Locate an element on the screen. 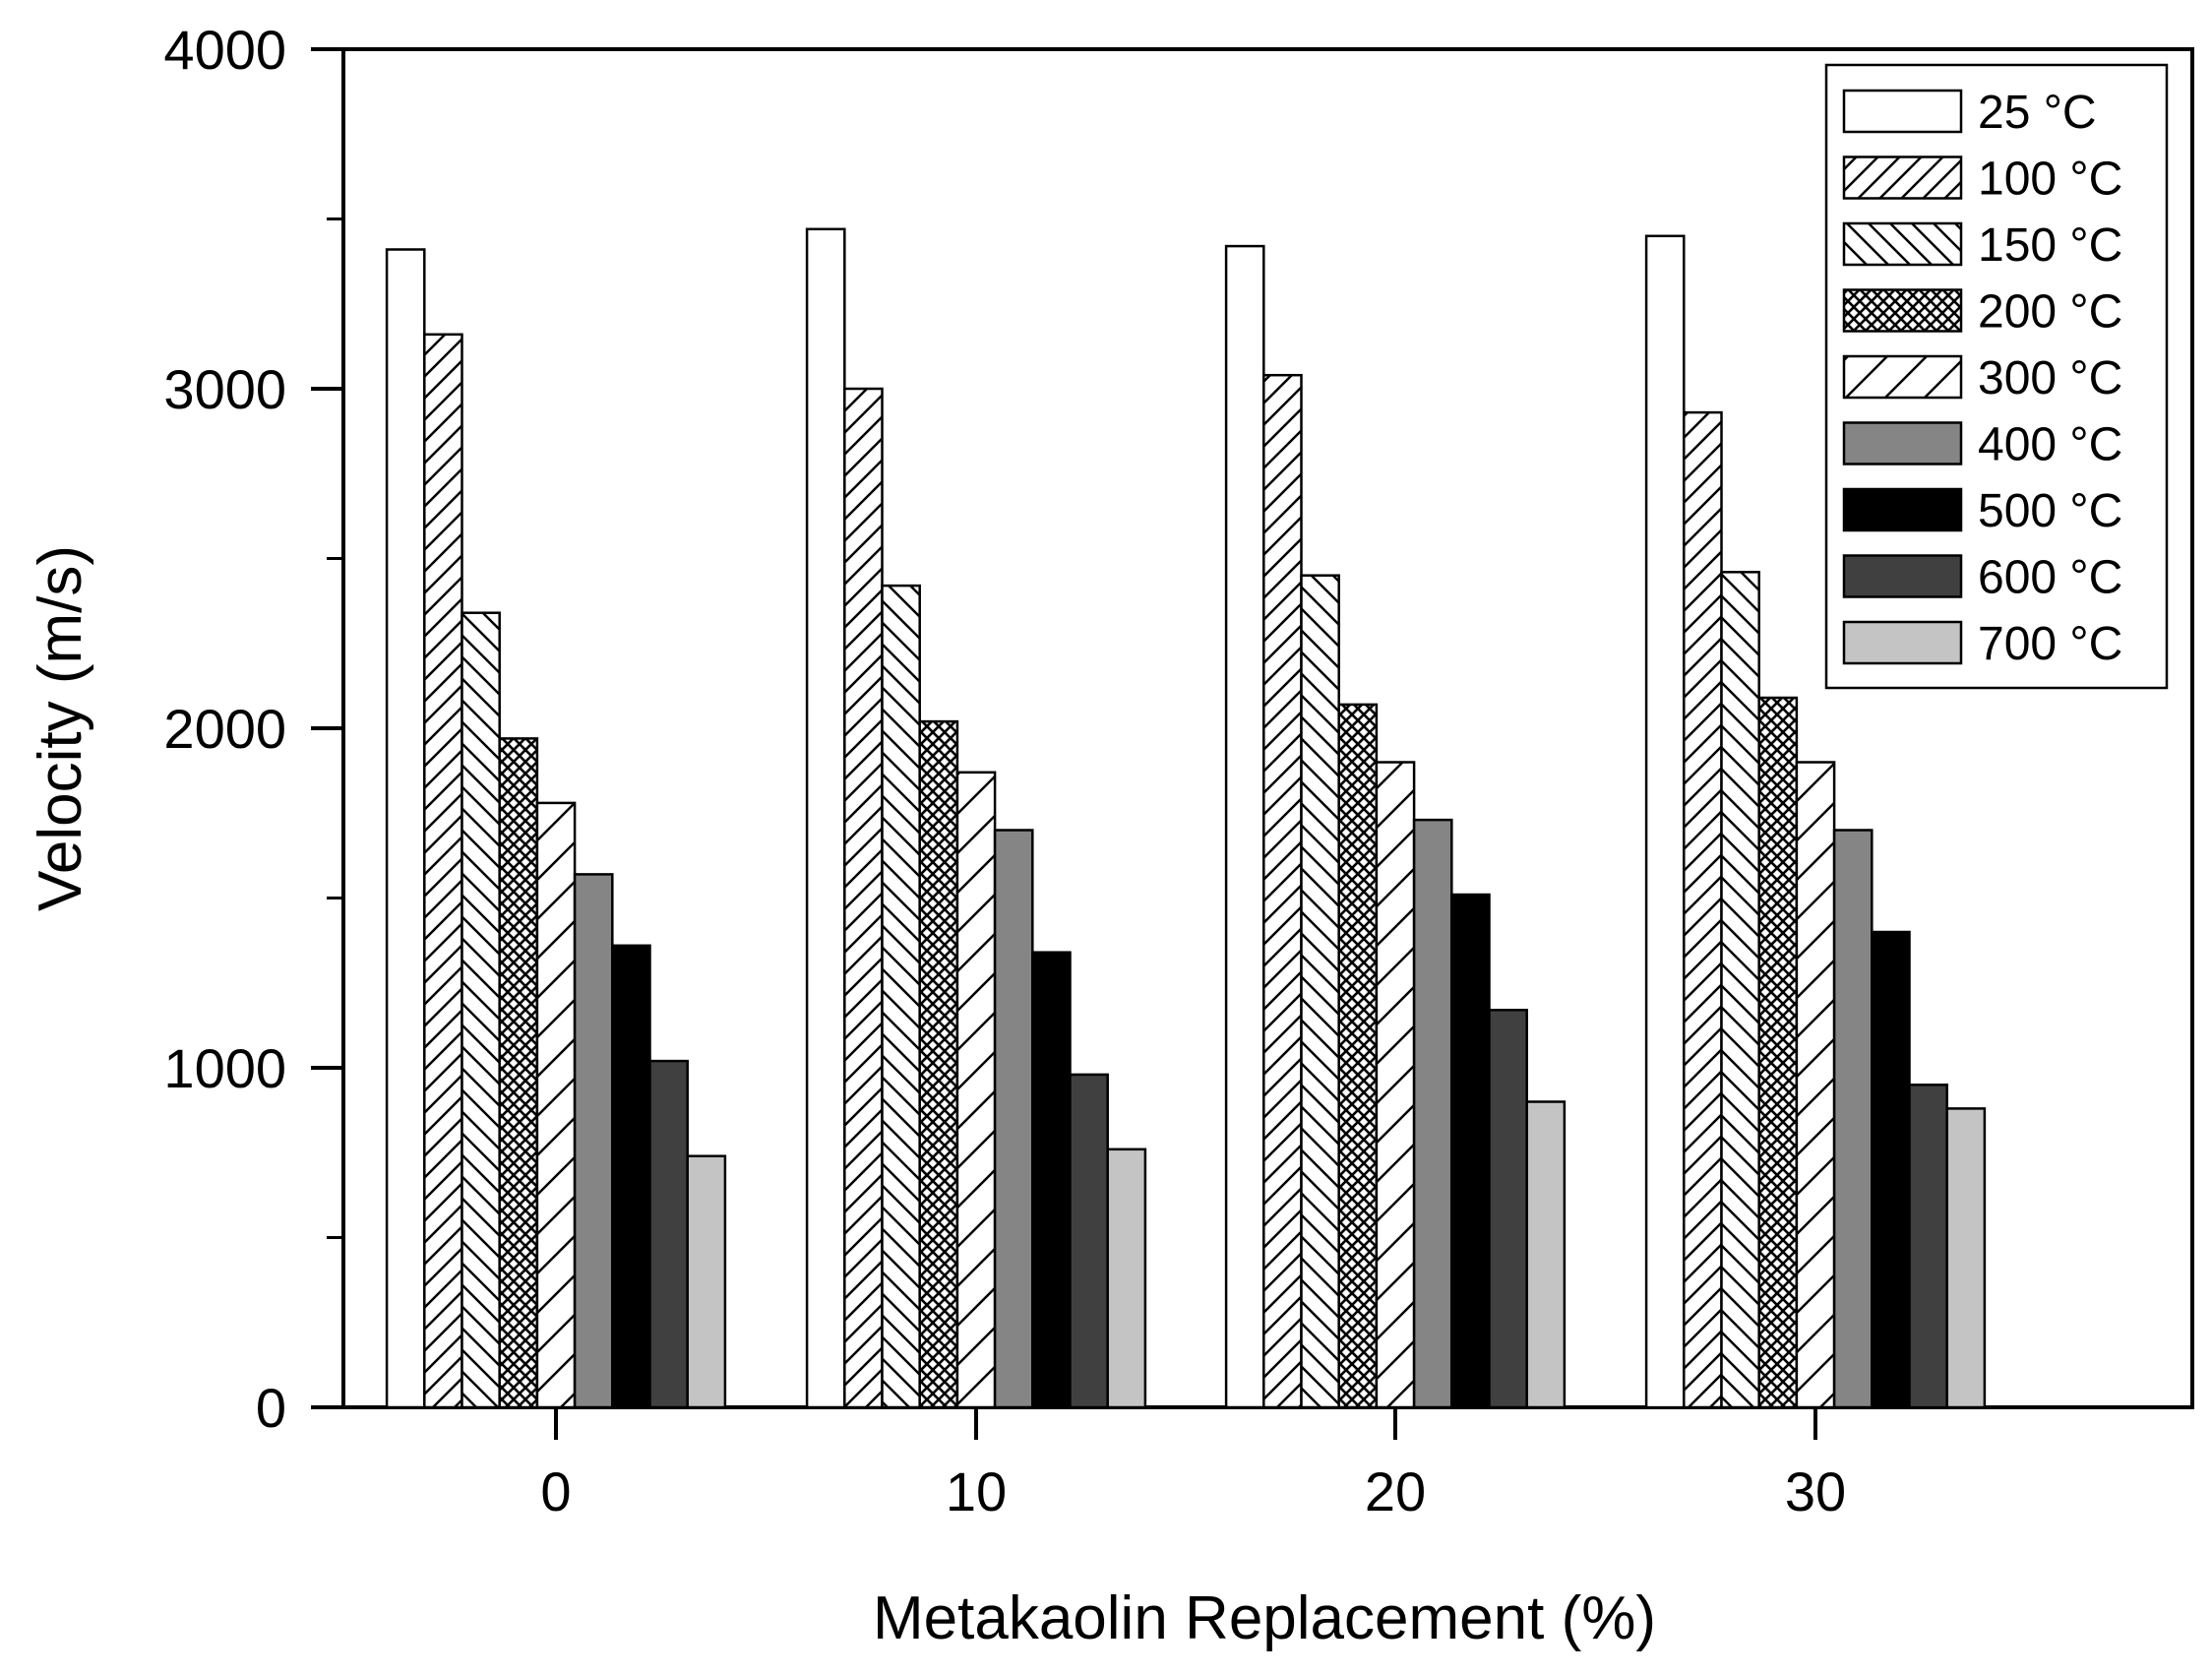 This screenshot has height=1675, width=2212. bar-20pct-200C is located at coordinates (1358, 1056).